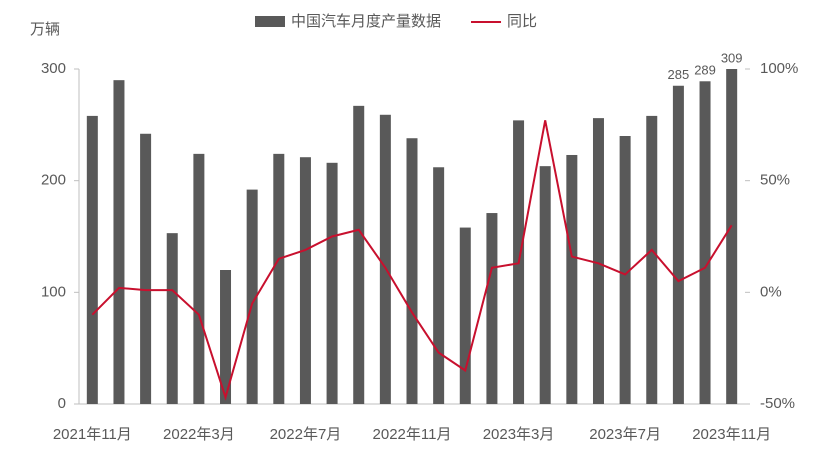 The height and width of the screenshot is (453, 819). Describe the element at coordinates (777, 403) in the screenshot. I see `y2-tick-label: -50%` at that location.